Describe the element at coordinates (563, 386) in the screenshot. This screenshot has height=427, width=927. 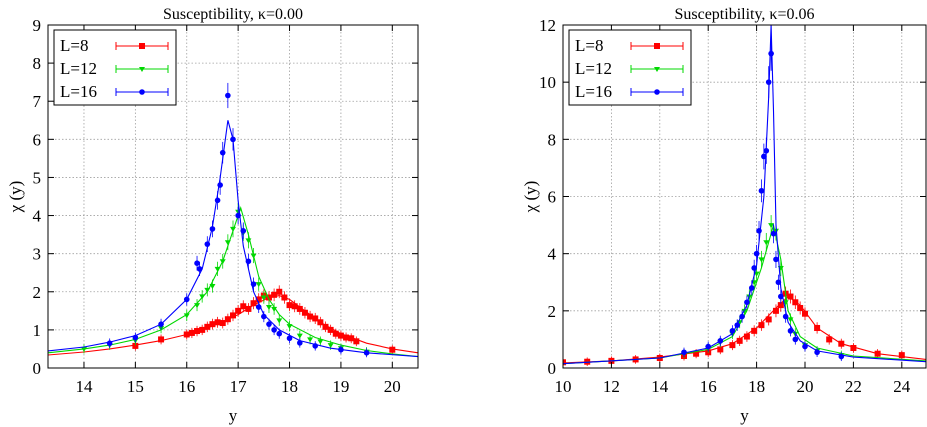
I see `x-tick-label: 10` at that location.